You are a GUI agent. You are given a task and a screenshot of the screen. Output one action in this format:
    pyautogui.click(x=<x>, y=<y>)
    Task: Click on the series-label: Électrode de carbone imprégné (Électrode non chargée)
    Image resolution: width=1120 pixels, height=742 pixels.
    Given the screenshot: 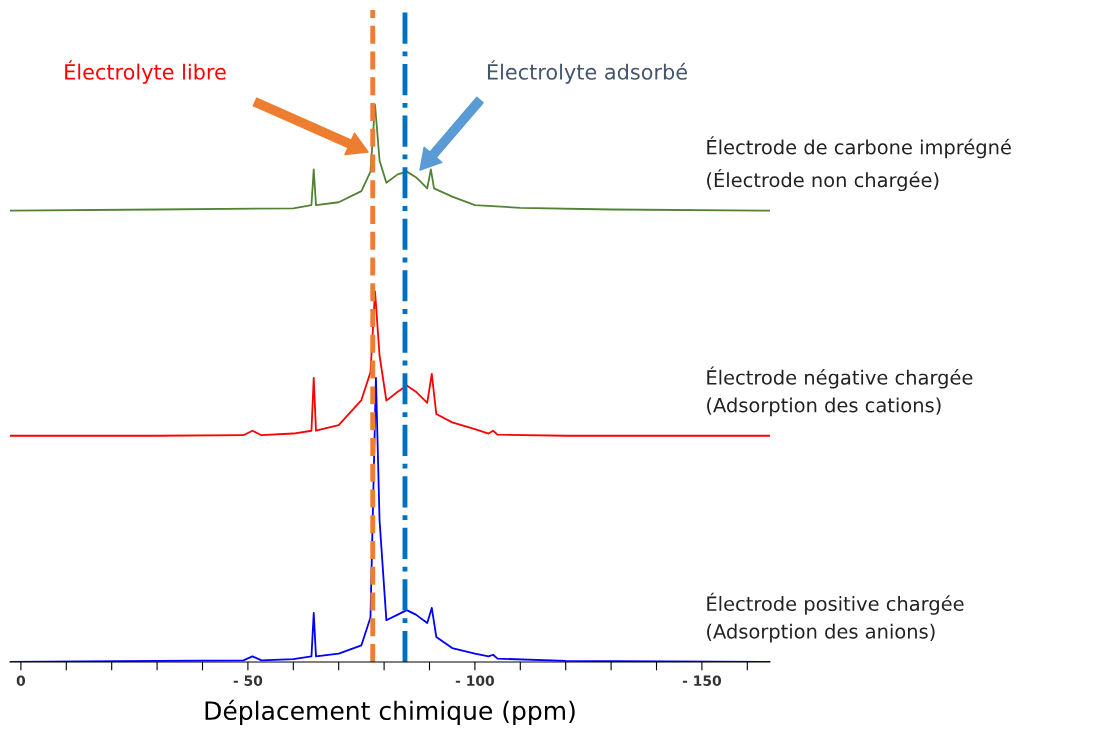 What is the action you would take?
    pyautogui.click(x=859, y=164)
    